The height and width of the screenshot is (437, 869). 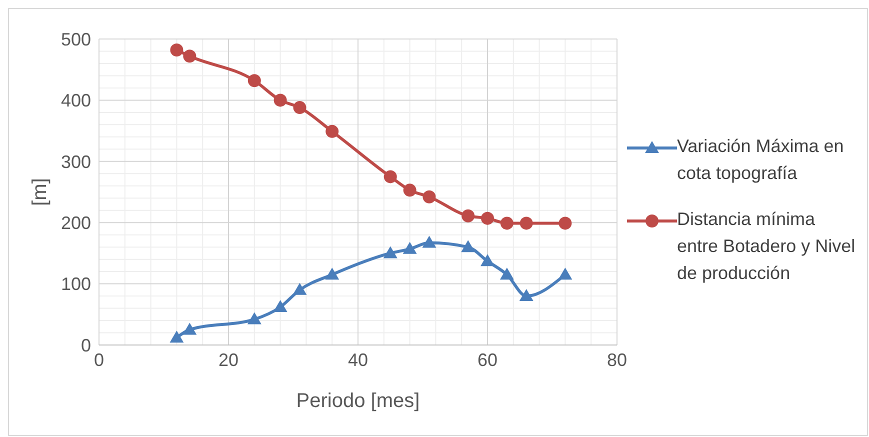 What do you see at coordinates (75, 222) in the screenshot?
I see `y-tick-label: 200` at bounding box center [75, 222].